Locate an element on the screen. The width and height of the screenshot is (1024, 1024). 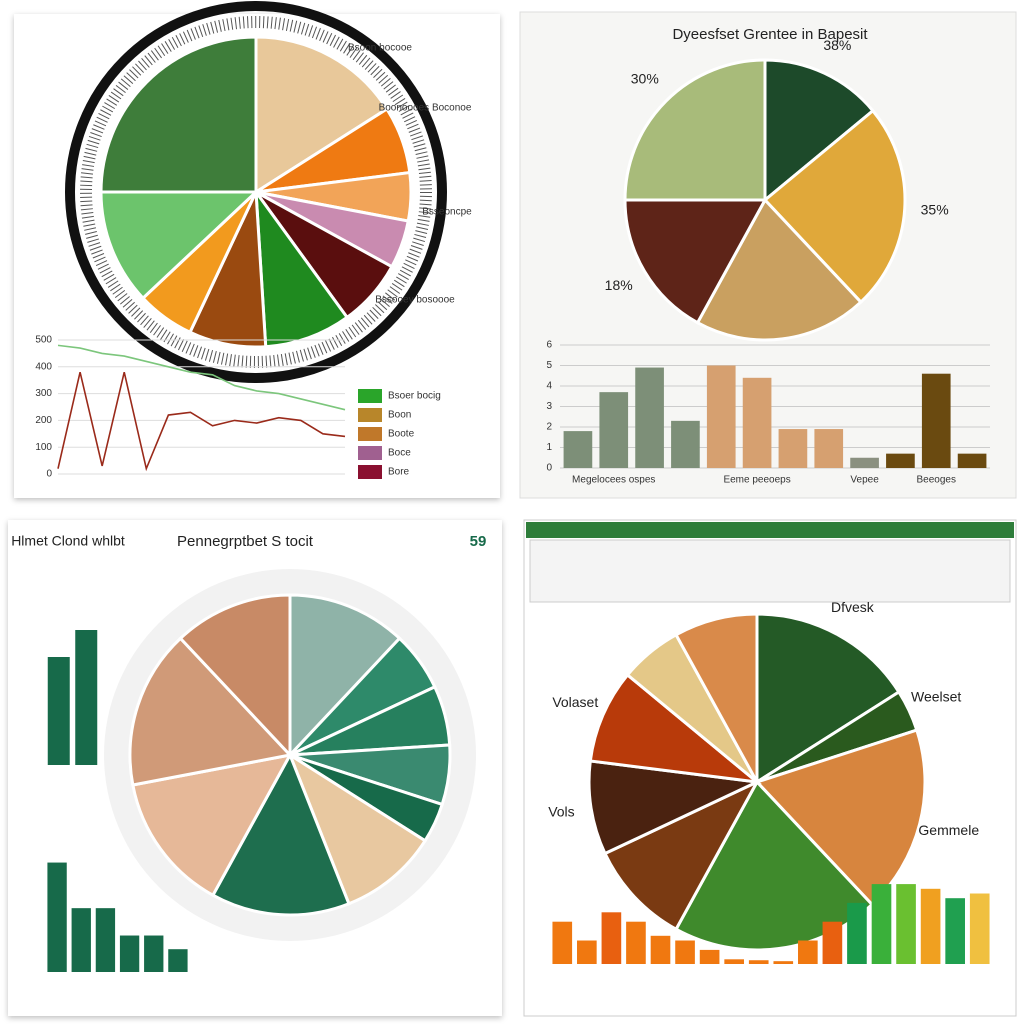
annotation: Bsoon bocooe is located at coordinates (380, 48).